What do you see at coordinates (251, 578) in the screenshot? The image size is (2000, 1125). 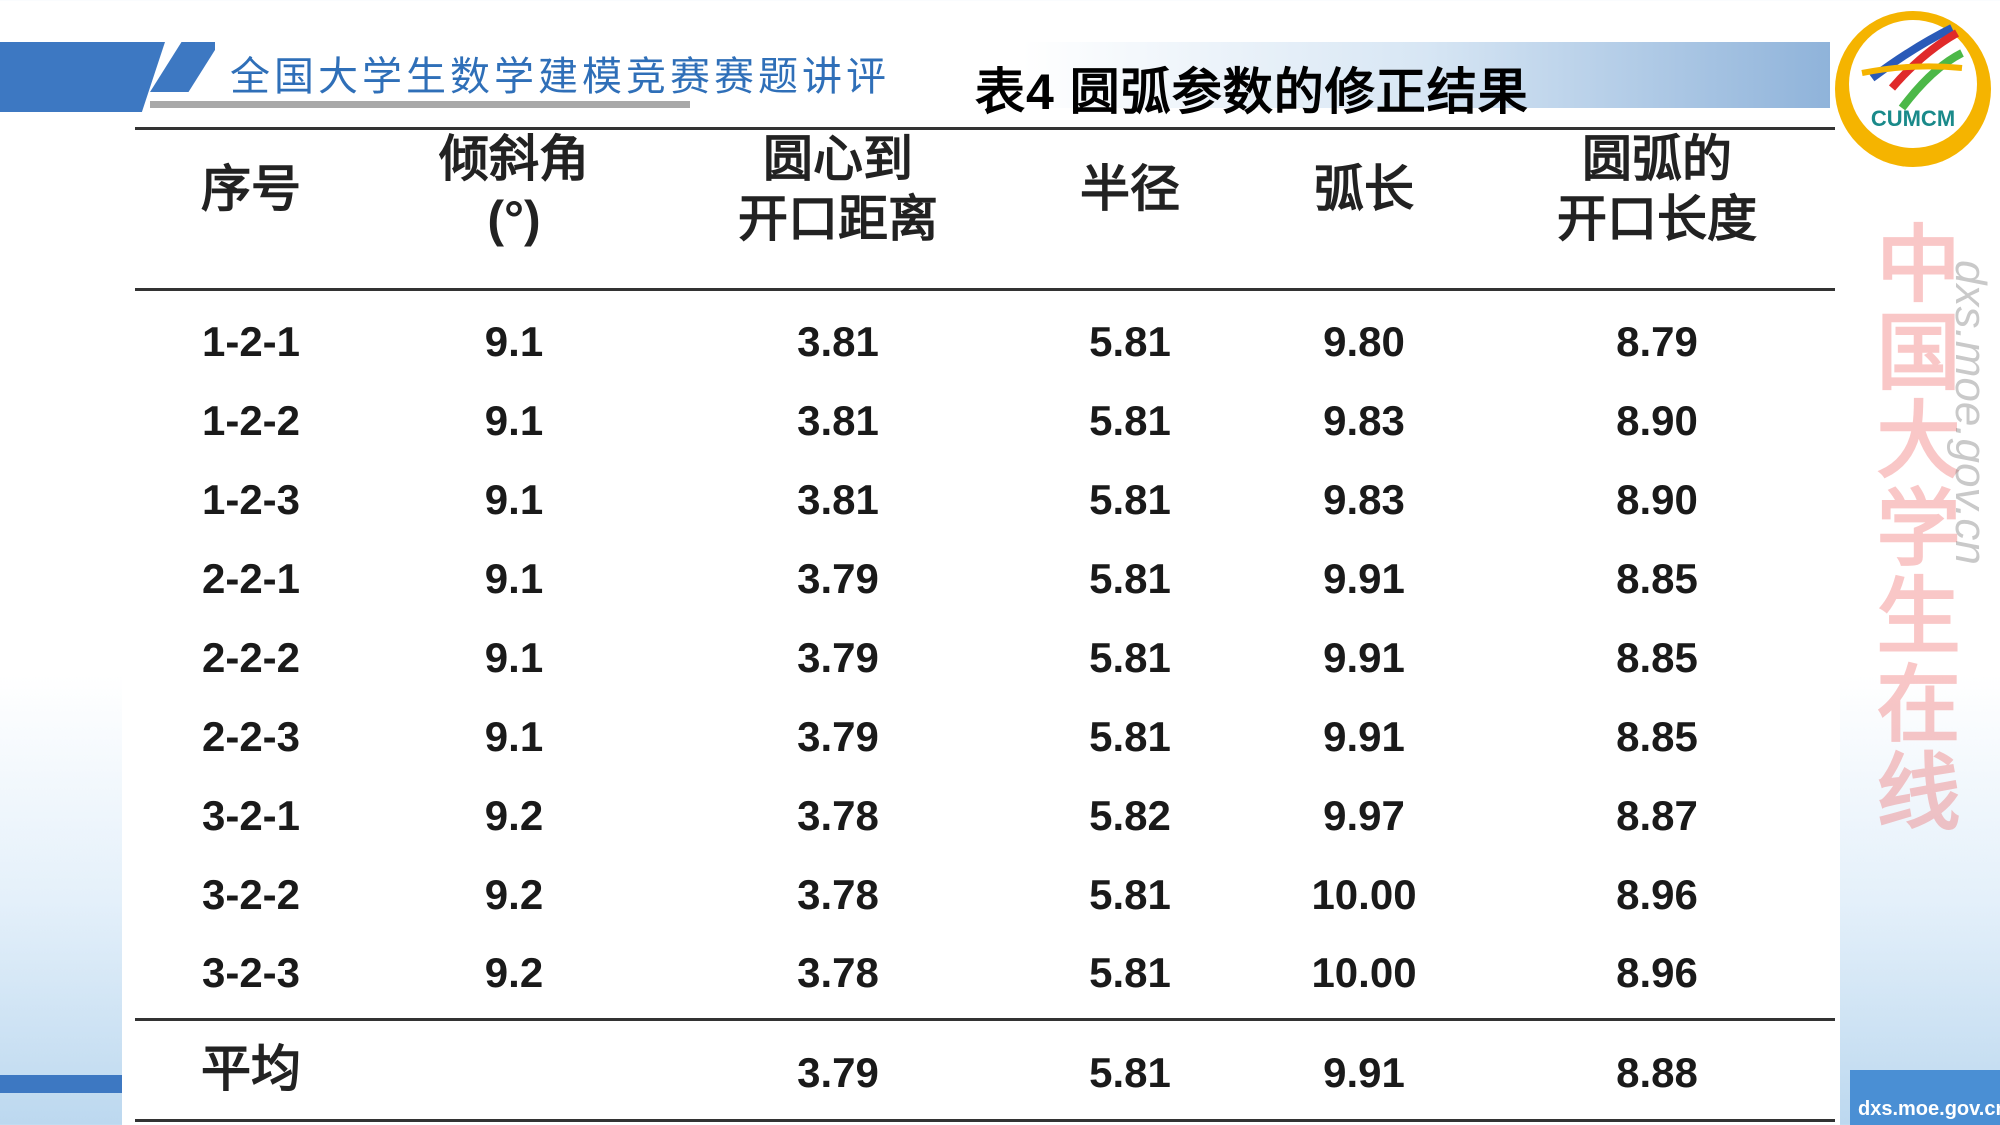 I see `table-cell: 2-2-1` at bounding box center [251, 578].